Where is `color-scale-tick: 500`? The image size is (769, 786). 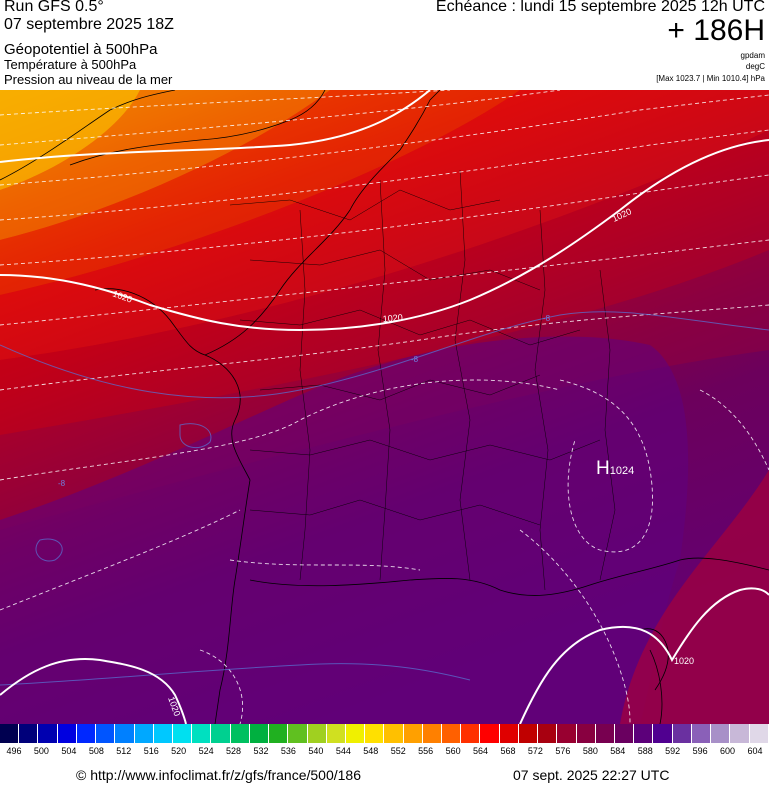
color-scale-tick: 500 is located at coordinates (41, 751).